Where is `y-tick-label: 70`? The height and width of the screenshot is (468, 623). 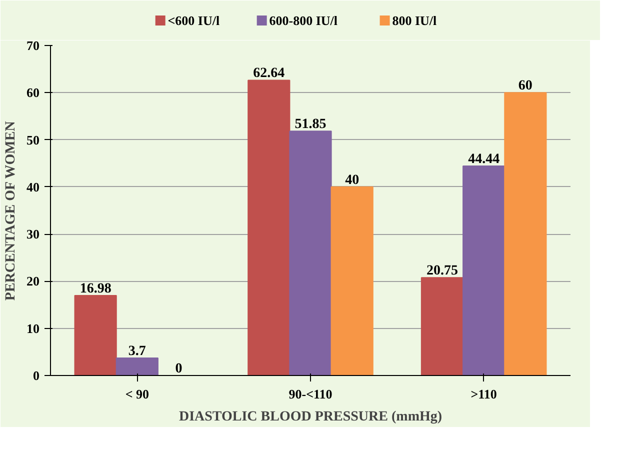 y-tick-label: 70 is located at coordinates (33, 45).